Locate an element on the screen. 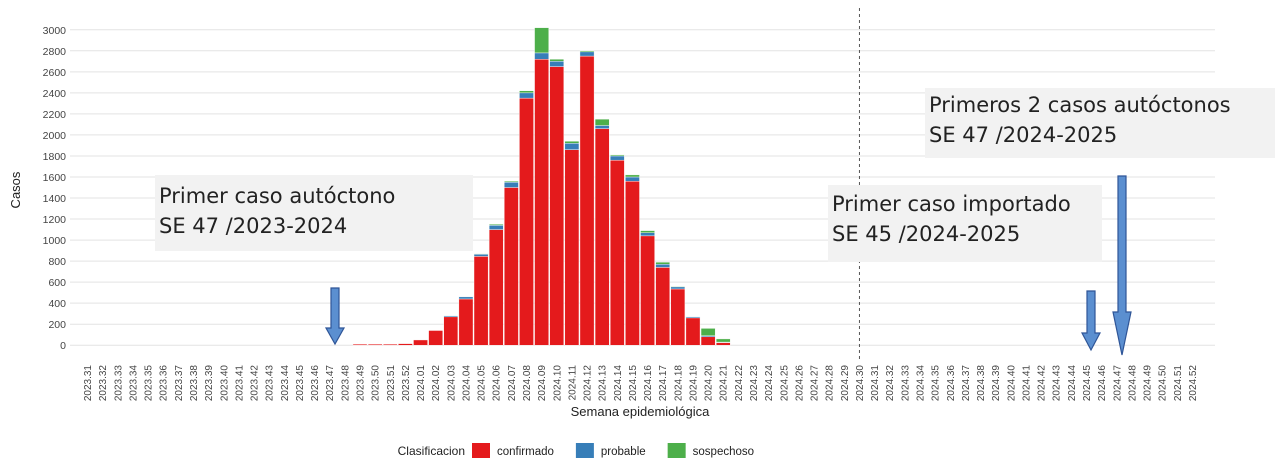 The image size is (1281, 458). x-tick-label: 2024.40 is located at coordinates (1011, 383).